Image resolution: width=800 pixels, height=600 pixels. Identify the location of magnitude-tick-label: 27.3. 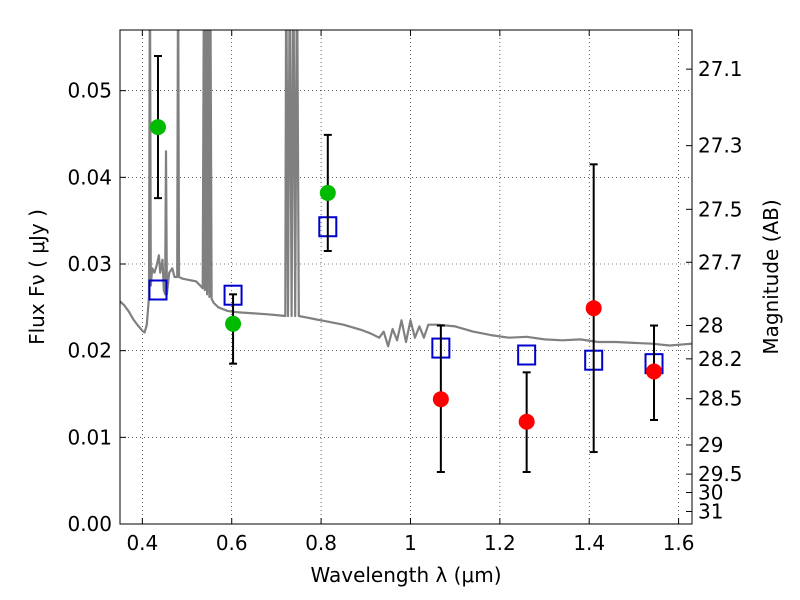
(720, 146).